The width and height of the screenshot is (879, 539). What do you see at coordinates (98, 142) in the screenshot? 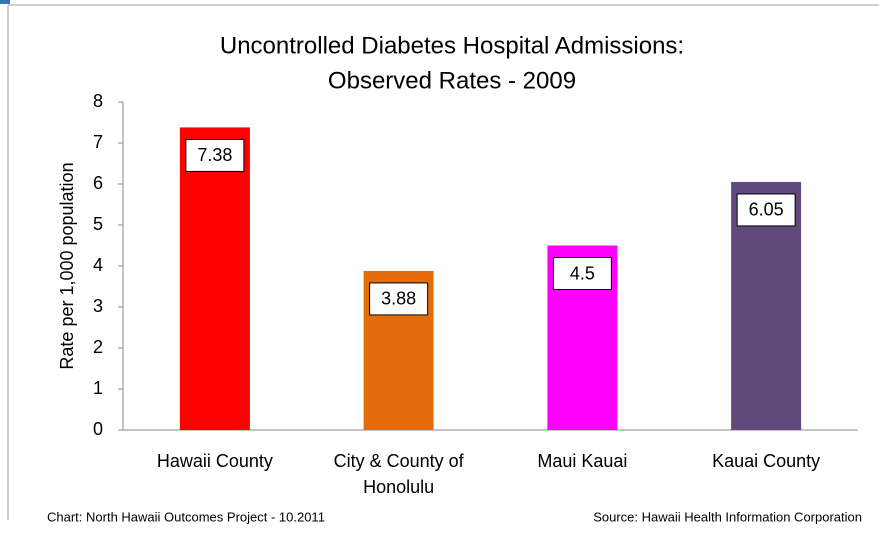
I see `y-tick-label: 7` at bounding box center [98, 142].